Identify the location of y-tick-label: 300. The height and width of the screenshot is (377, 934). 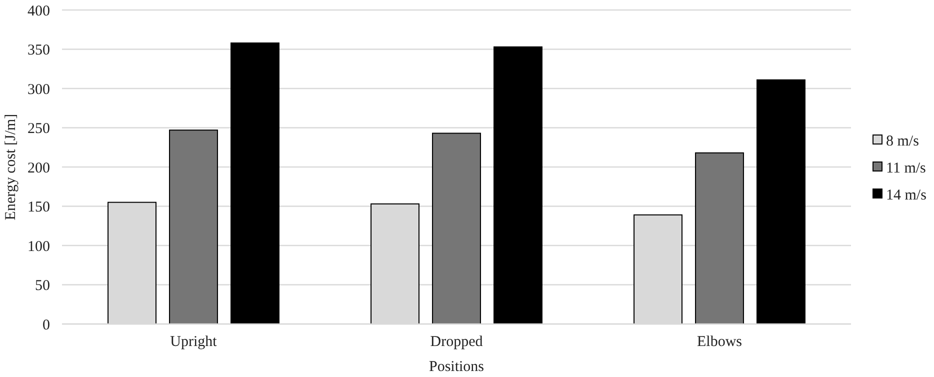
(39, 90).